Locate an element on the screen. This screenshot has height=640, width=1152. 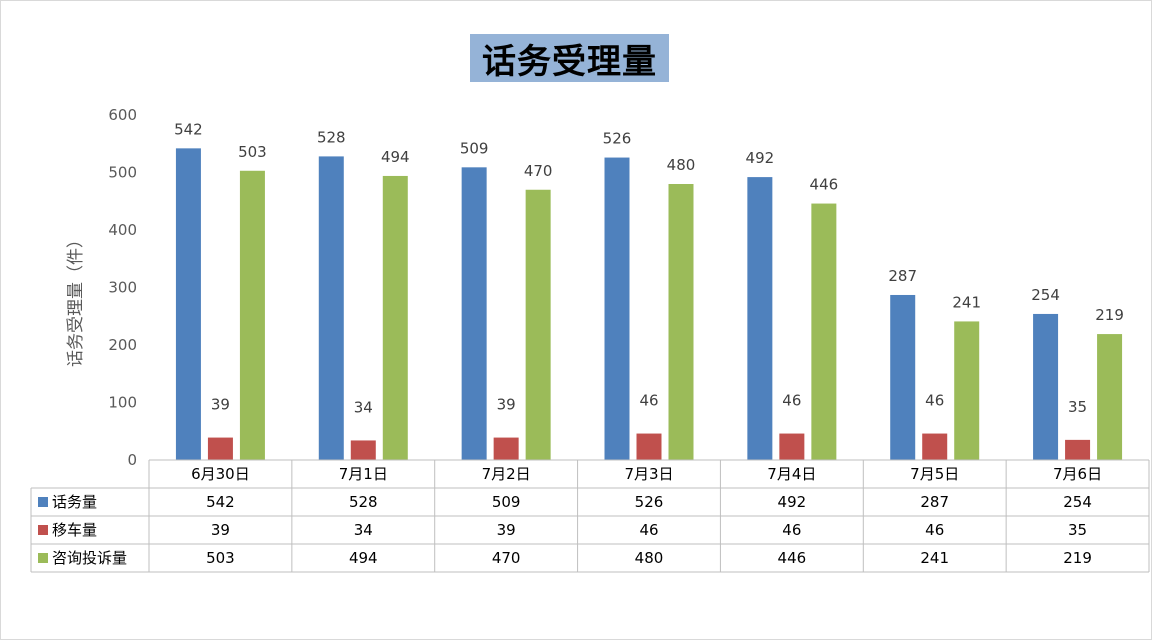
table-cell-value: 446 is located at coordinates (792, 558).